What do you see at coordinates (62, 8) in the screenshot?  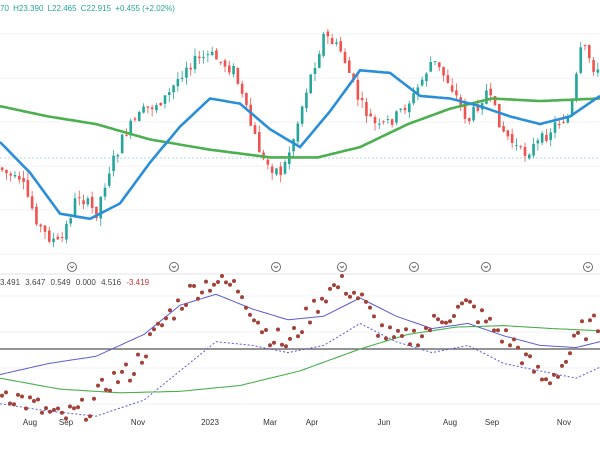 I see `ohlc-low: L22.465` at bounding box center [62, 8].